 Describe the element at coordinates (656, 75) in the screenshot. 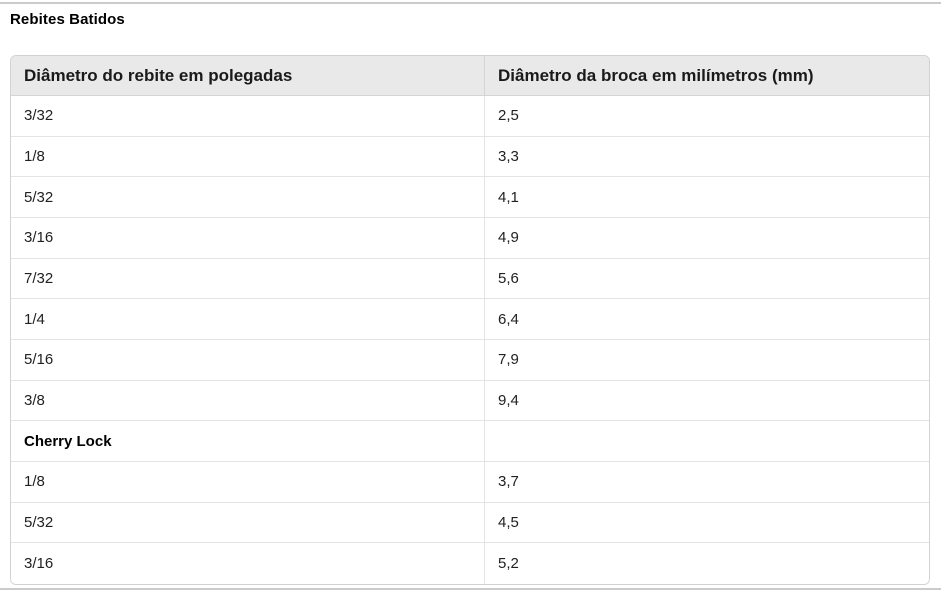

I see `column-header-drill-diameter-mm: Diâmetro da broca em milímetros (mm)` at that location.